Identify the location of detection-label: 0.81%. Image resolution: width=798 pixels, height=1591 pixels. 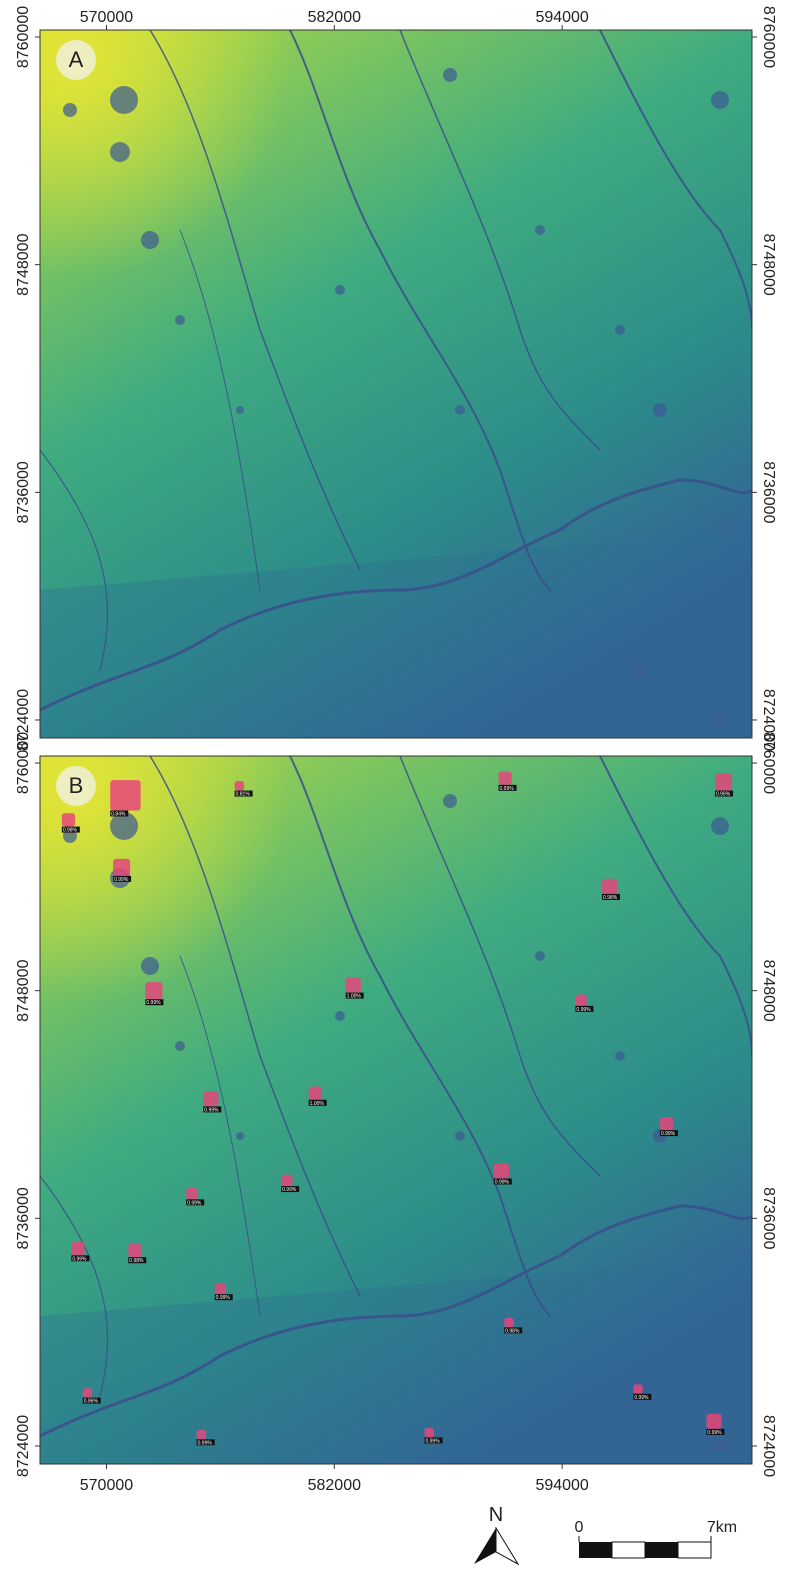
(243, 795).